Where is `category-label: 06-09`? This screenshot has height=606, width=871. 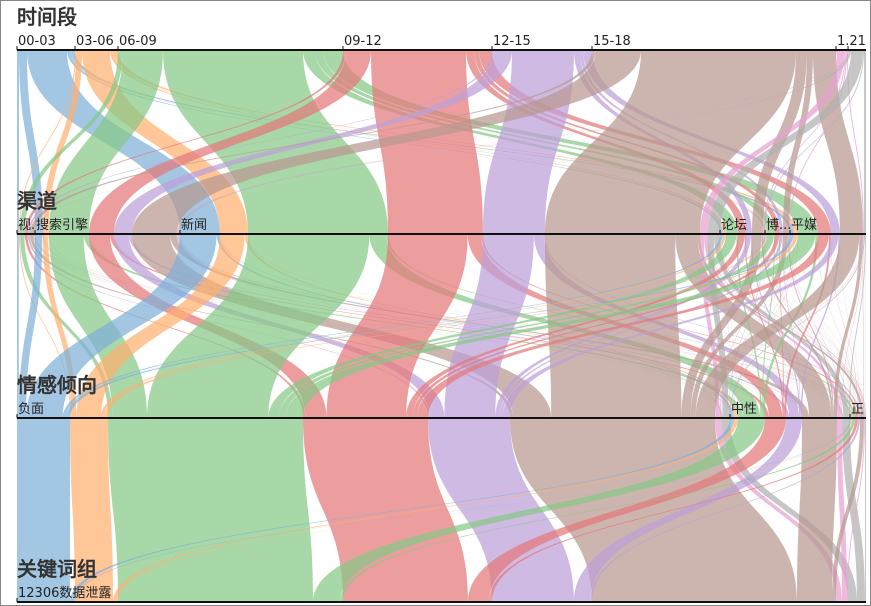 category-label: 06-09 is located at coordinates (138, 41).